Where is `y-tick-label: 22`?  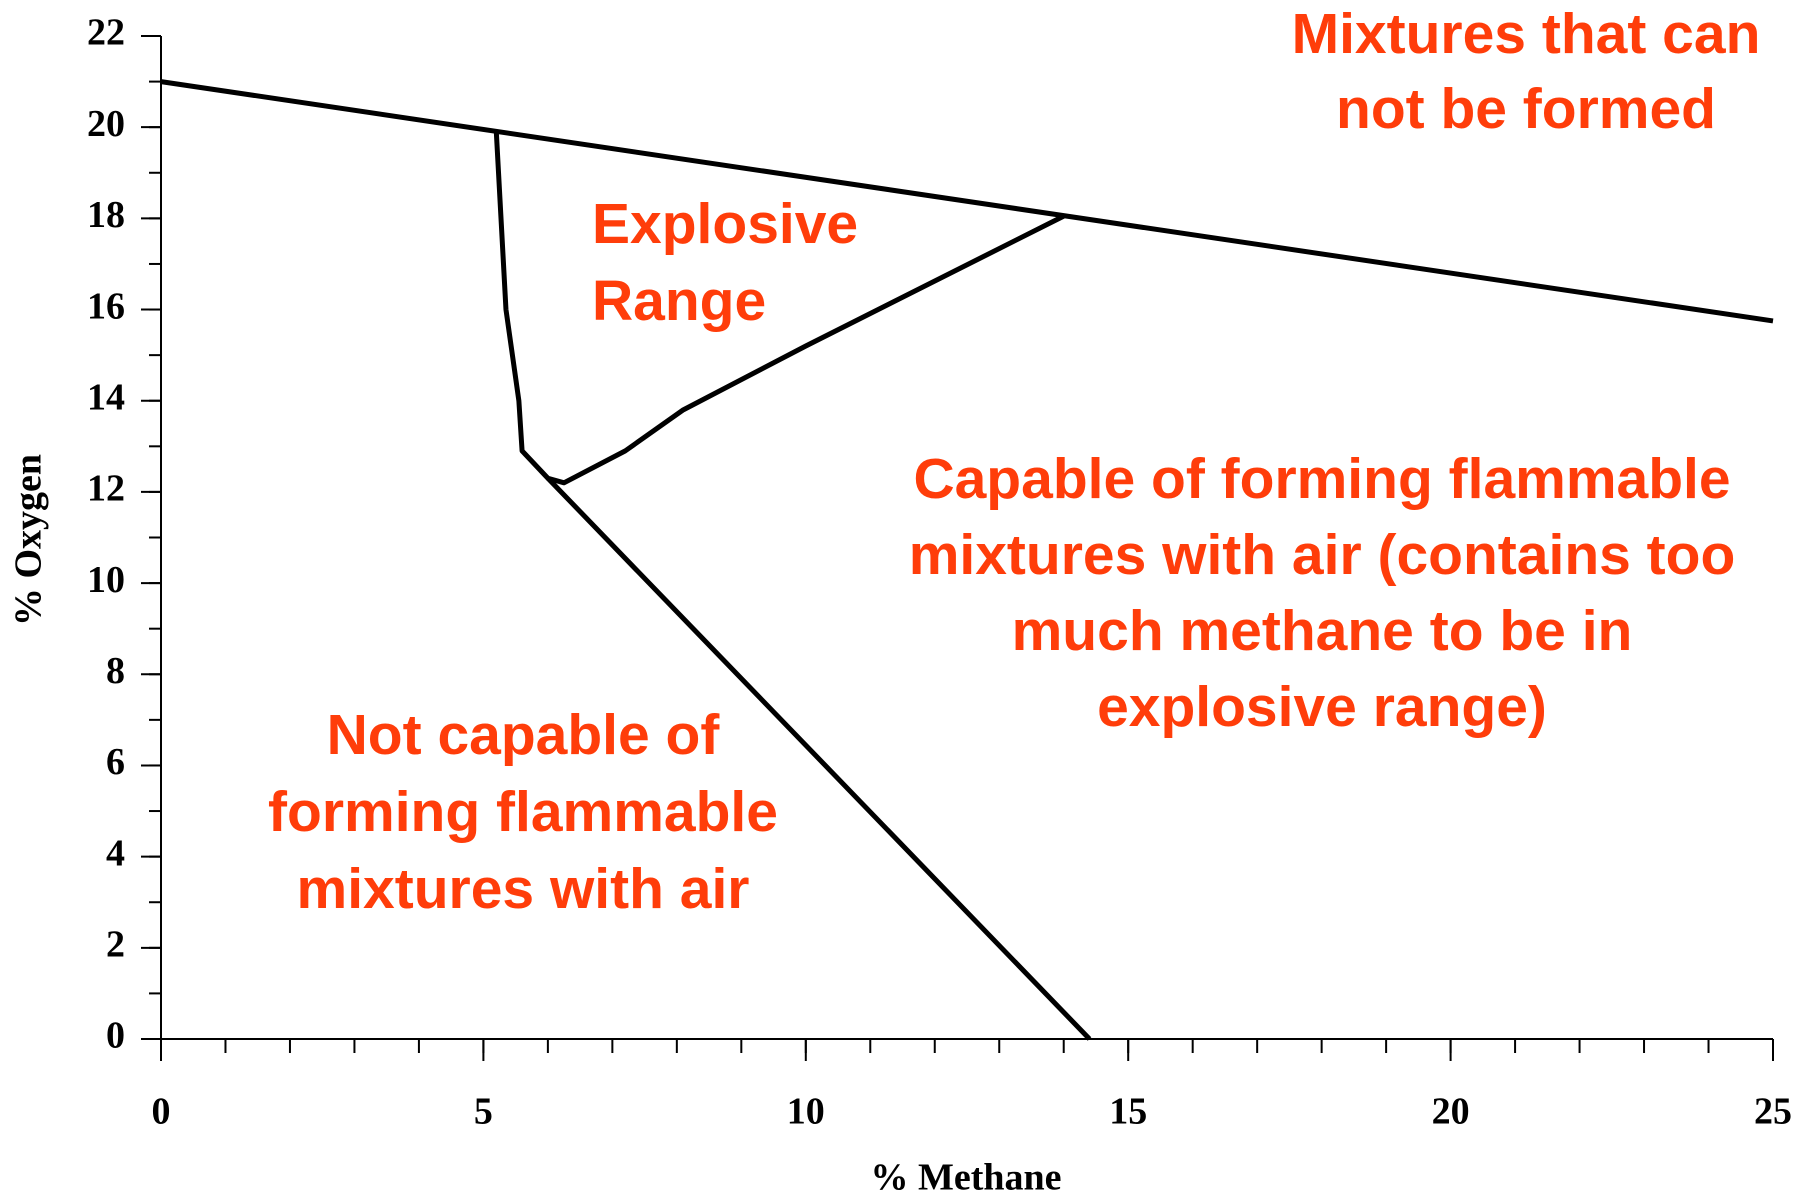 y-tick-label: 22 is located at coordinates (106, 33).